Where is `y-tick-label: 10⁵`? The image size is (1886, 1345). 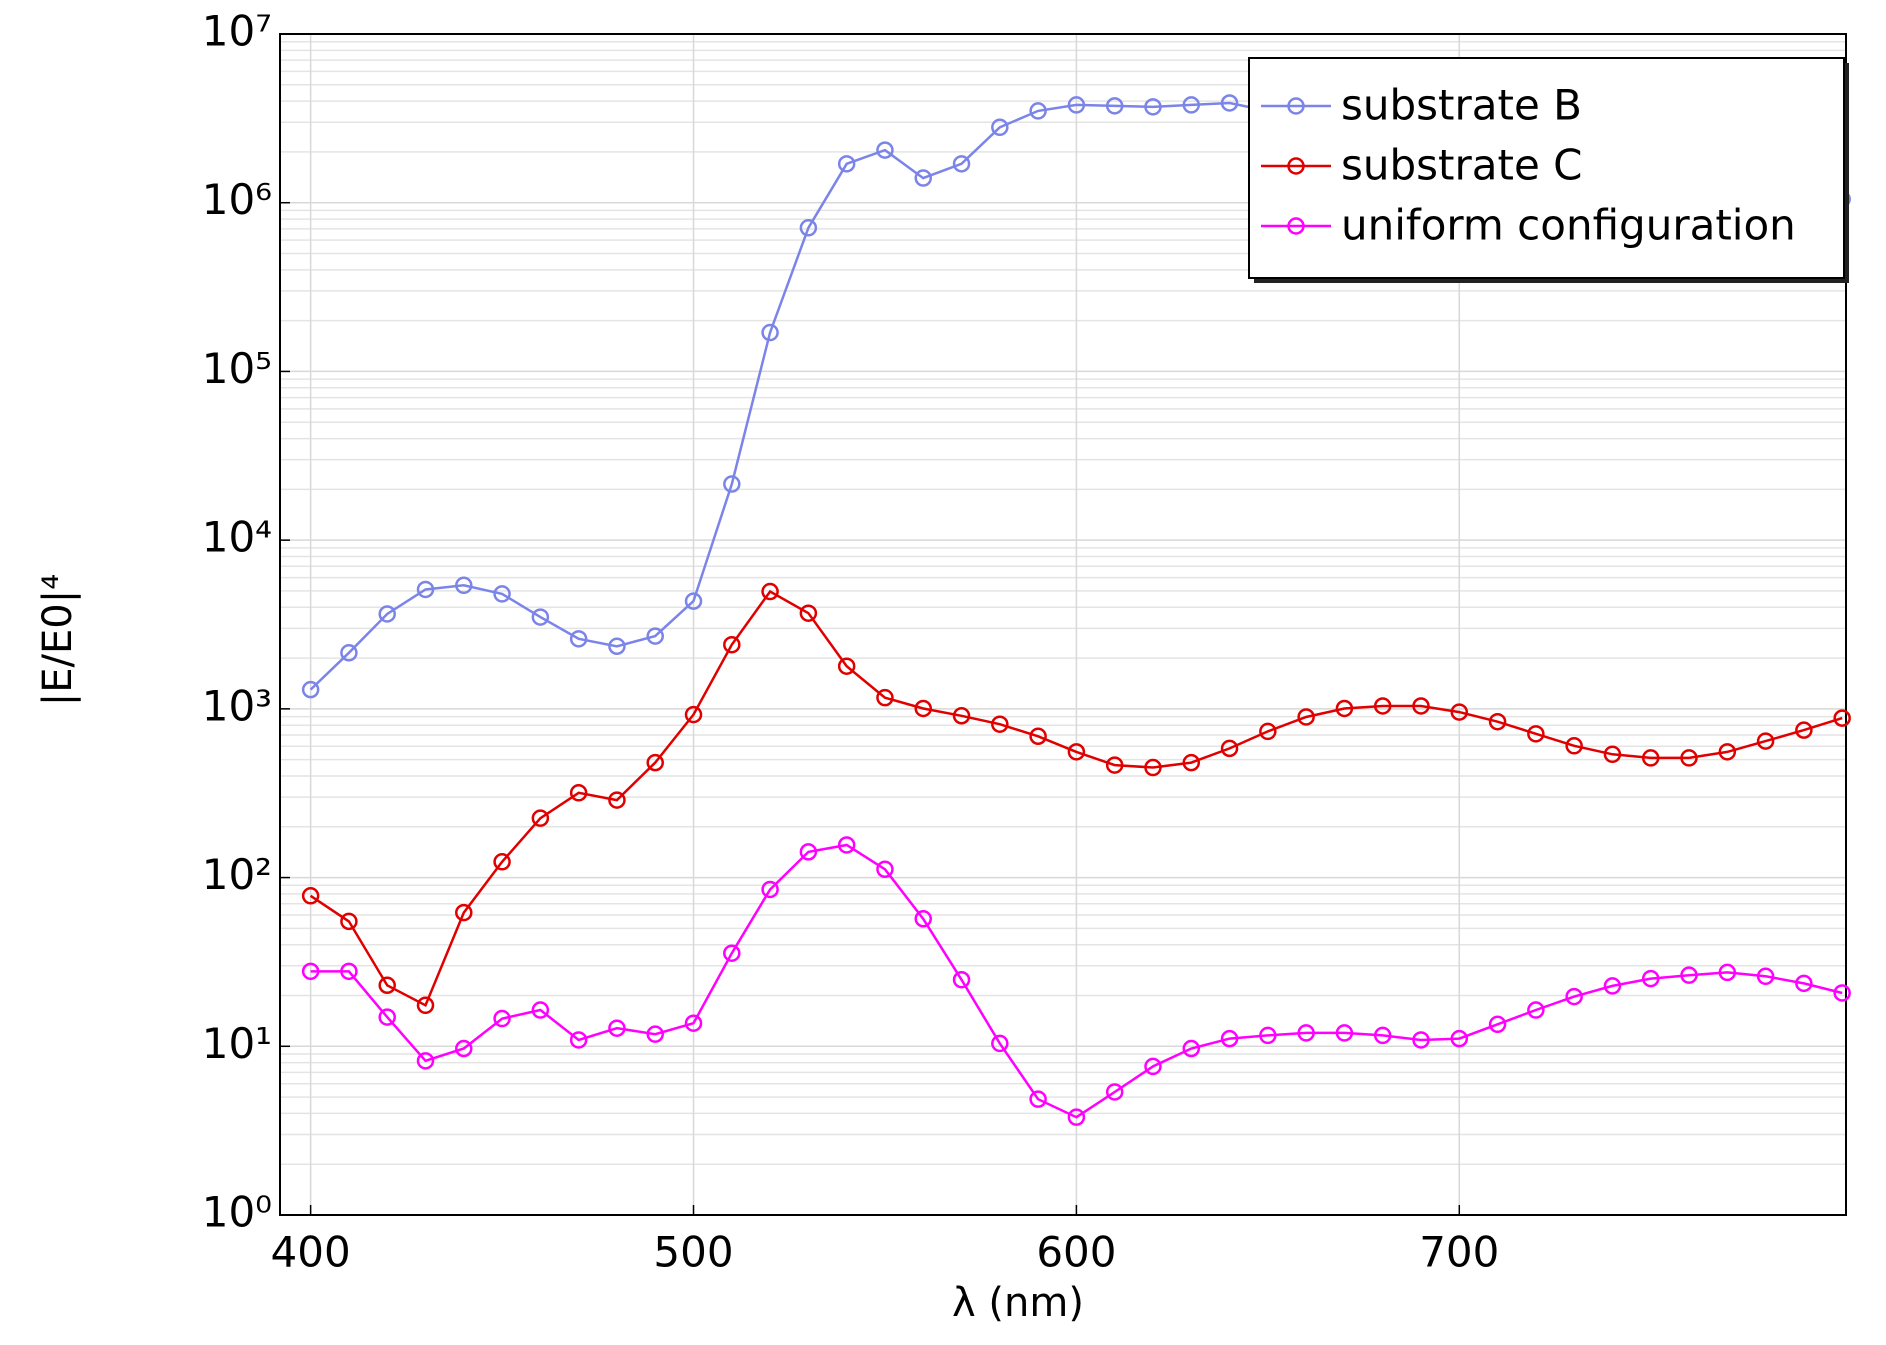
y-tick-label: 10⁵ is located at coordinates (237, 368).